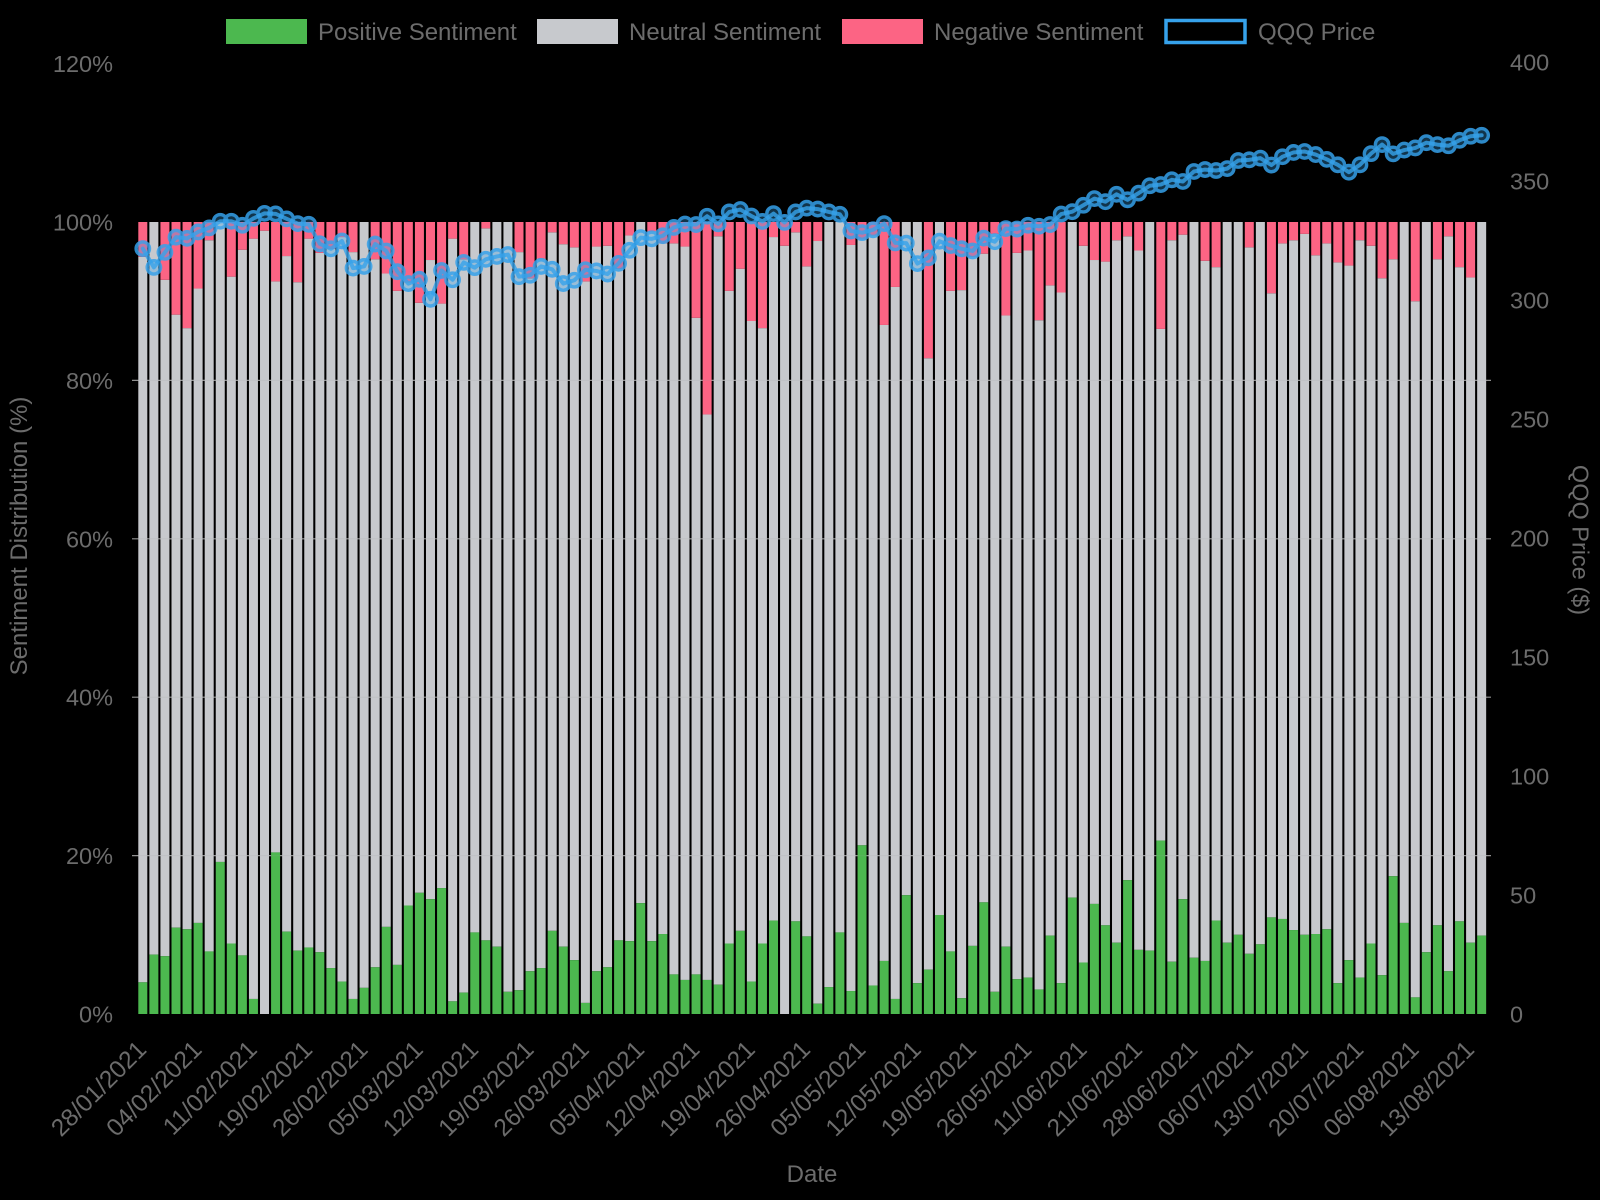 This screenshot has height=1200, width=1600. What do you see at coordinates (1529, 777) in the screenshot?
I see `svg-text: 100` at bounding box center [1529, 777].